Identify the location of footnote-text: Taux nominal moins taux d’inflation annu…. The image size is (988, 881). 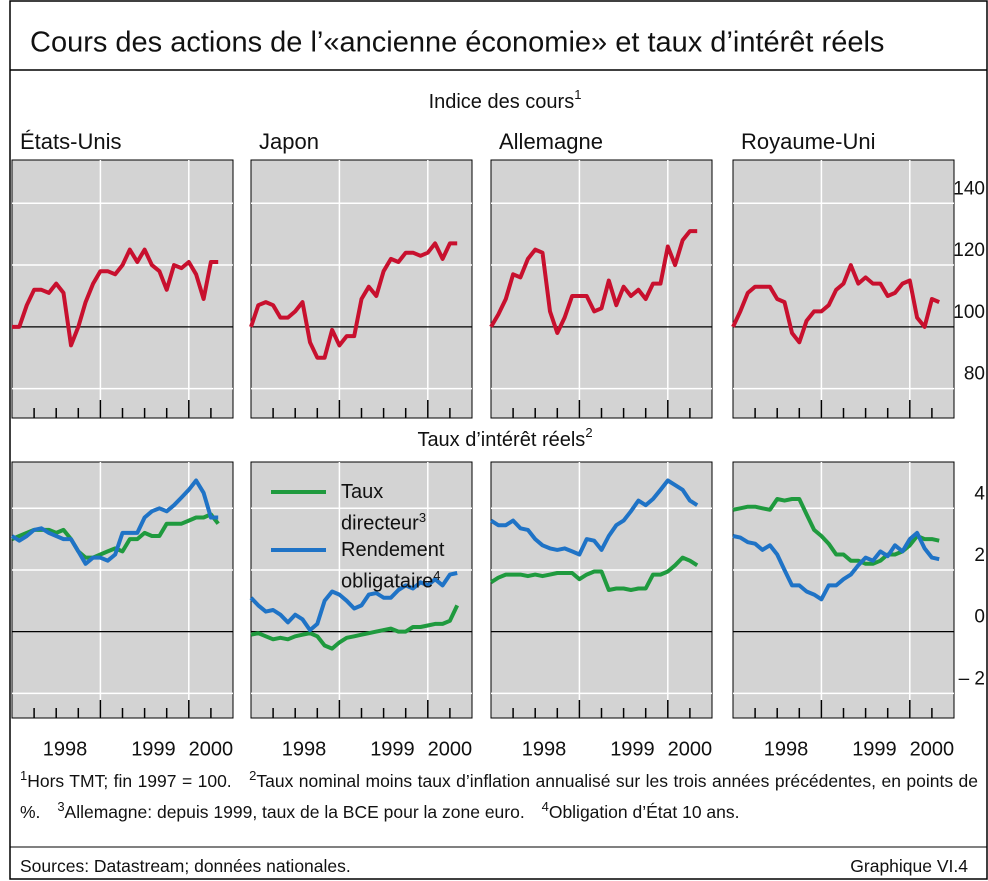
(499, 796).